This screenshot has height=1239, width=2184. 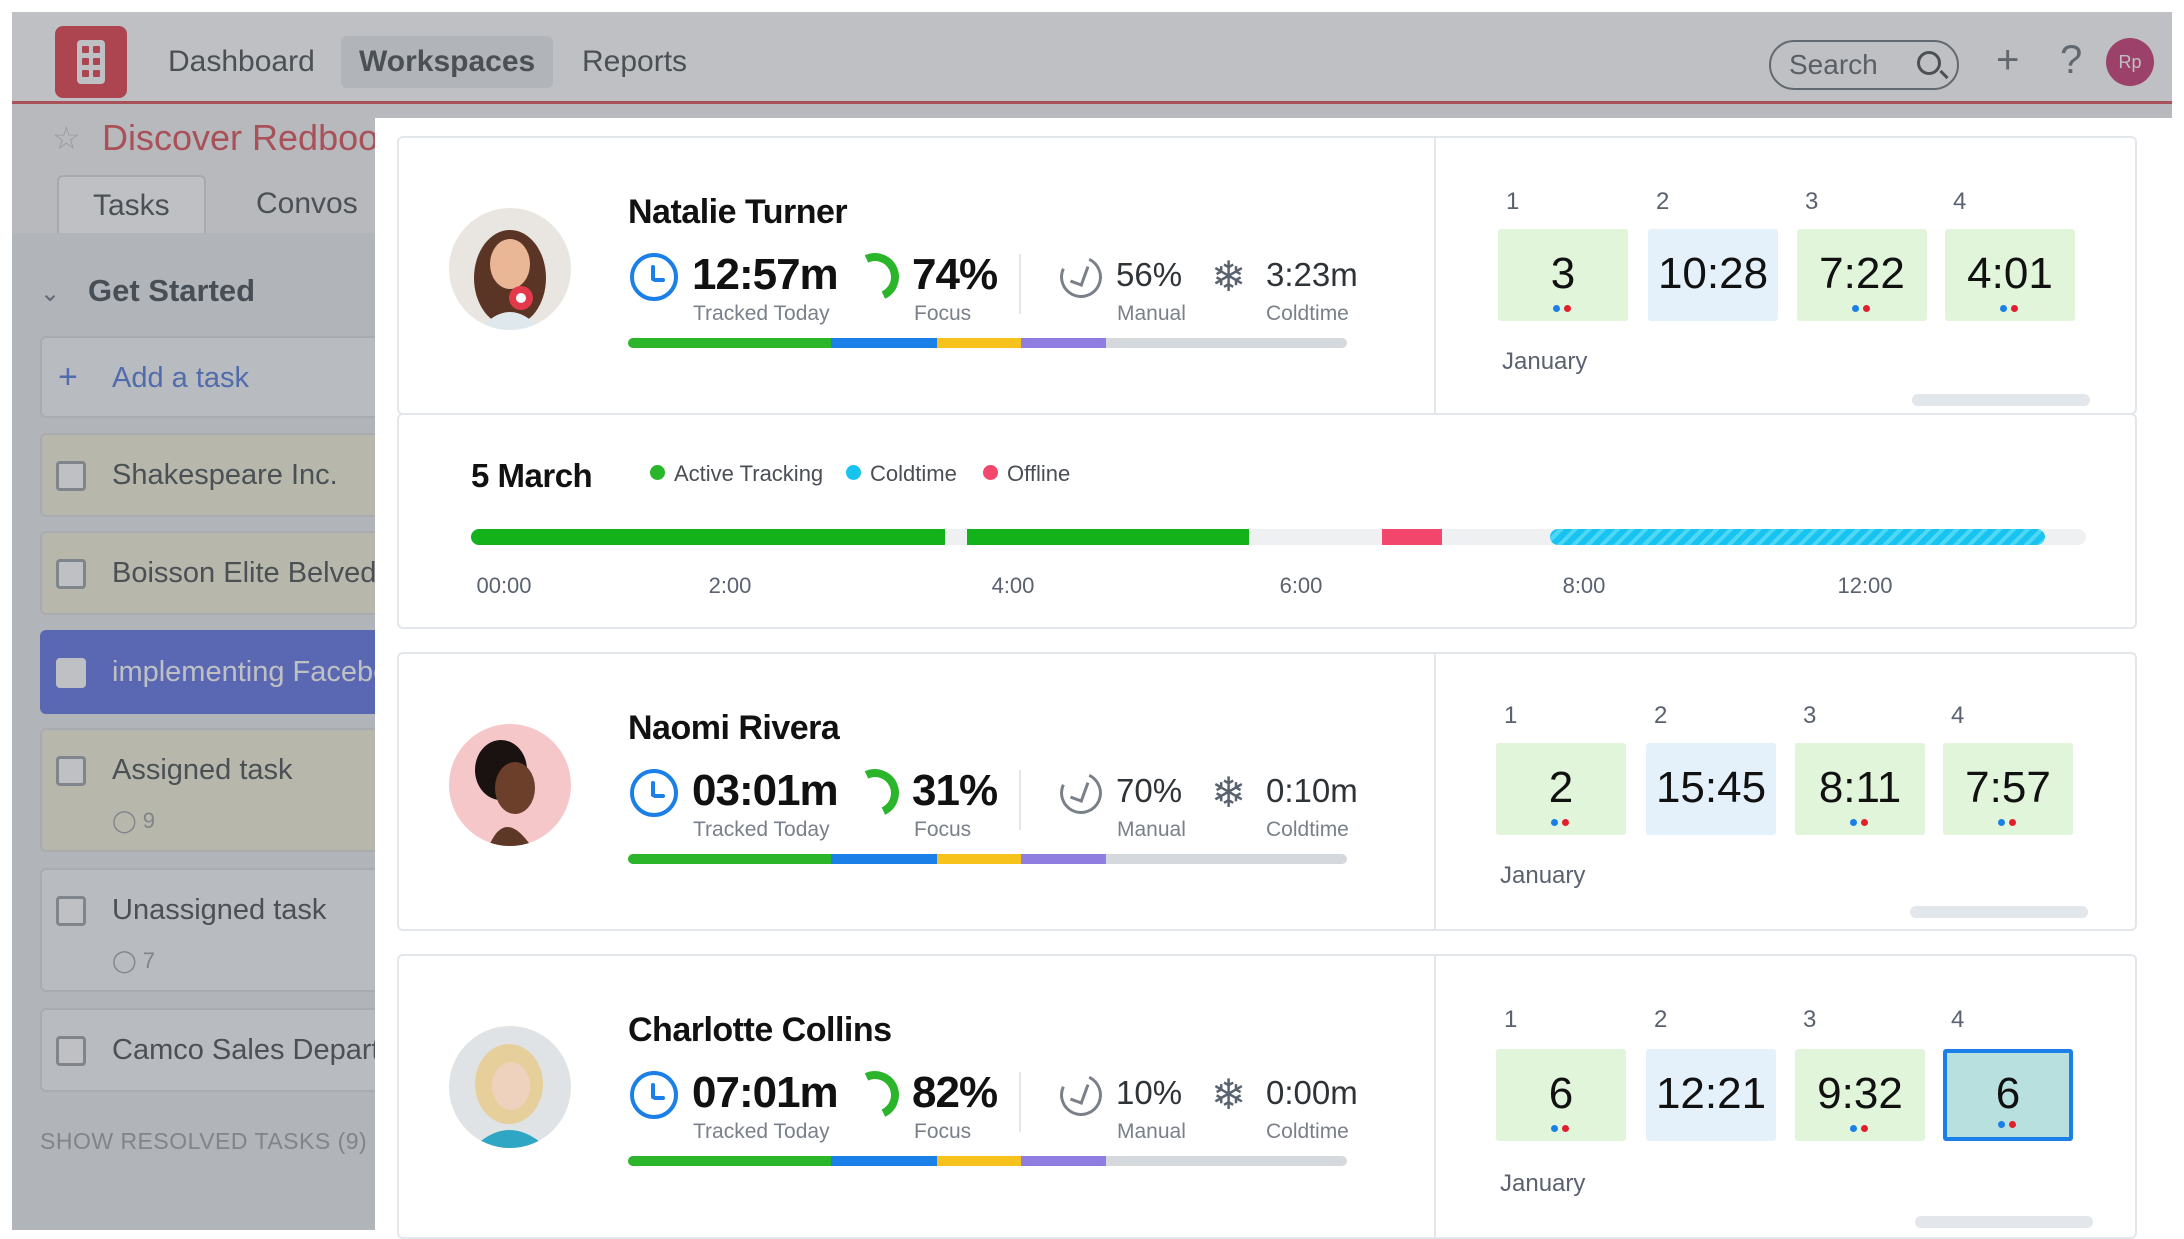 I want to click on coldtime-label: Coldtime, so click(x=1307, y=313).